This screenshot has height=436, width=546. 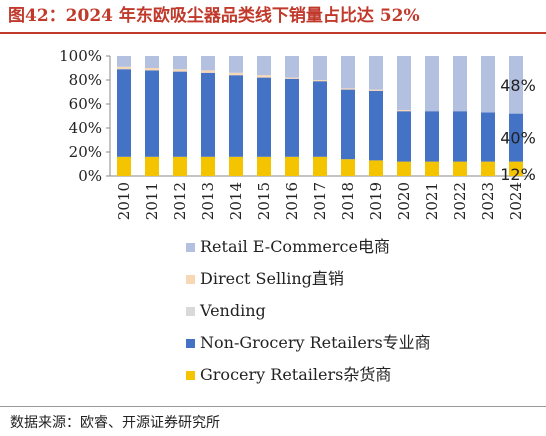 What do you see at coordinates (432, 201) in the screenshot?
I see `x-tick-label: 2021` at bounding box center [432, 201].